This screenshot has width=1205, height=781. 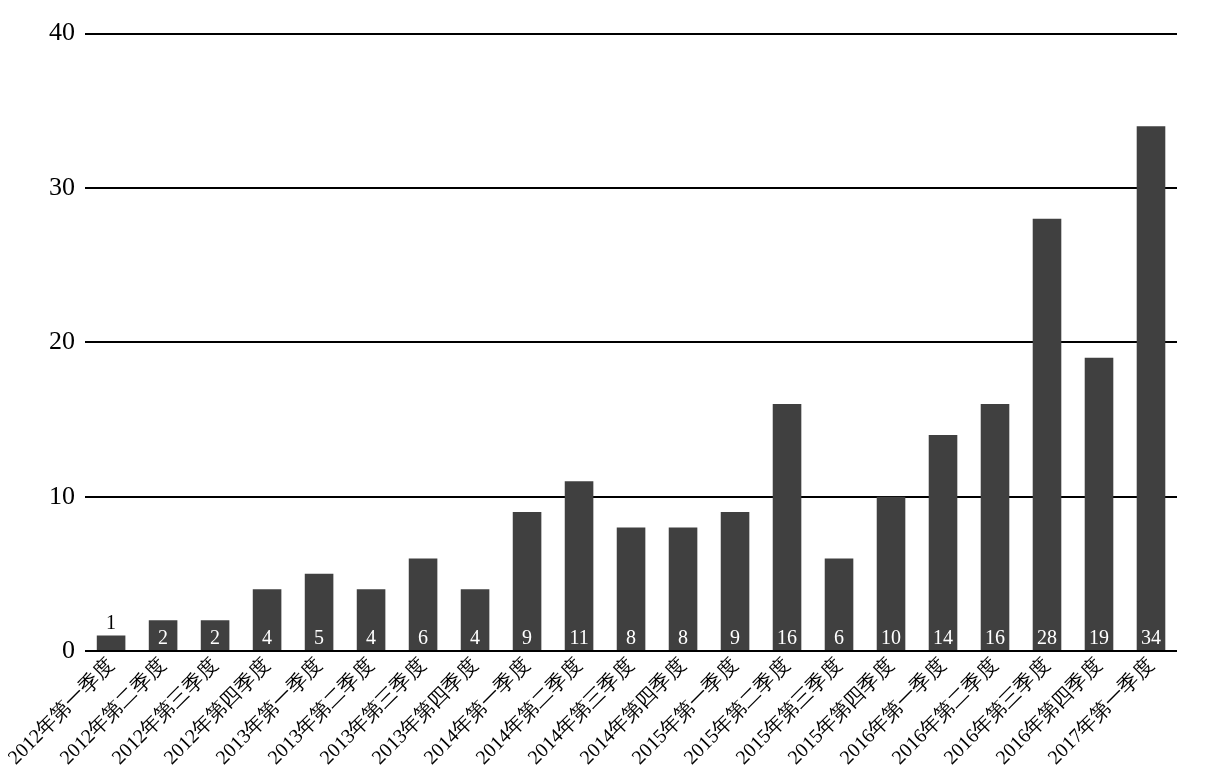 I want to click on data-label: 19, so click(x=1099, y=637).